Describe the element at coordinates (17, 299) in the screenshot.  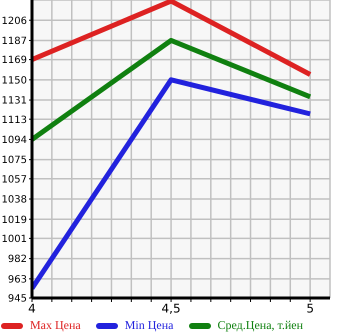
I see `y-tick-label: 945` at that location.